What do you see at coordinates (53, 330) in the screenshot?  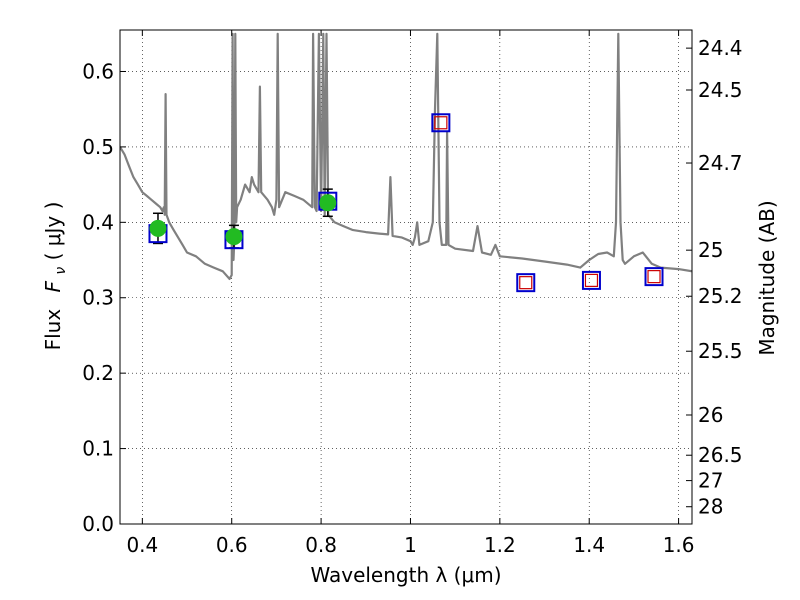 I see `y-axis-label-text: Flux` at bounding box center [53, 330].